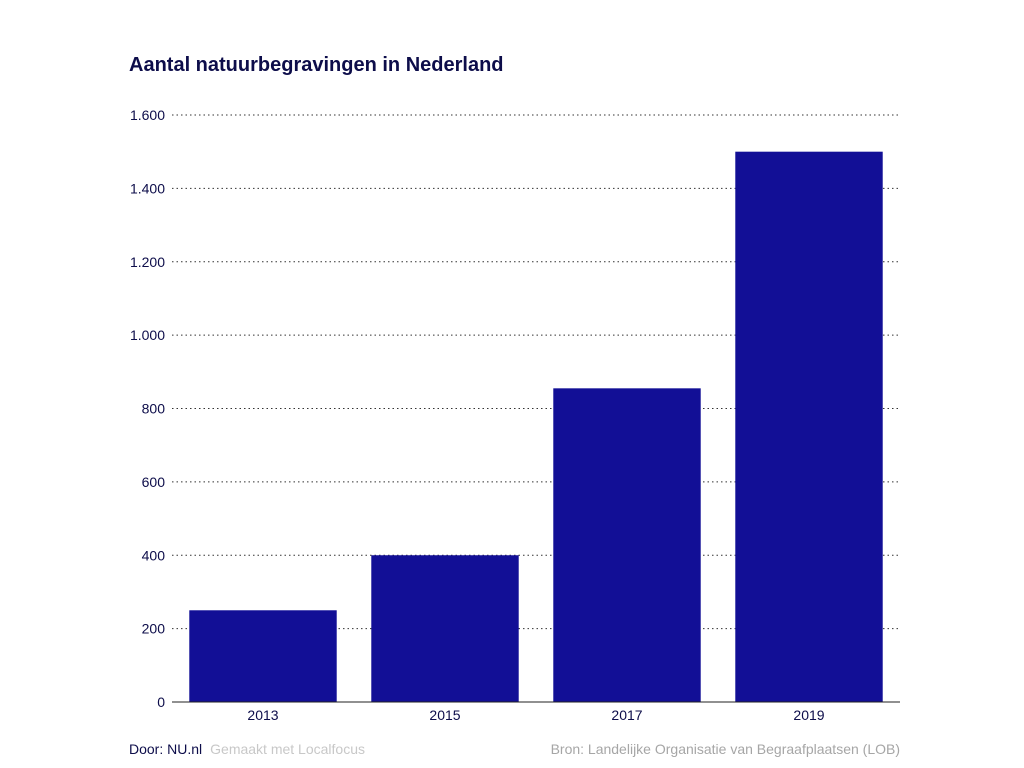 This screenshot has height=768, width=1024. I want to click on y-tick-label: 1.200, so click(147, 262).